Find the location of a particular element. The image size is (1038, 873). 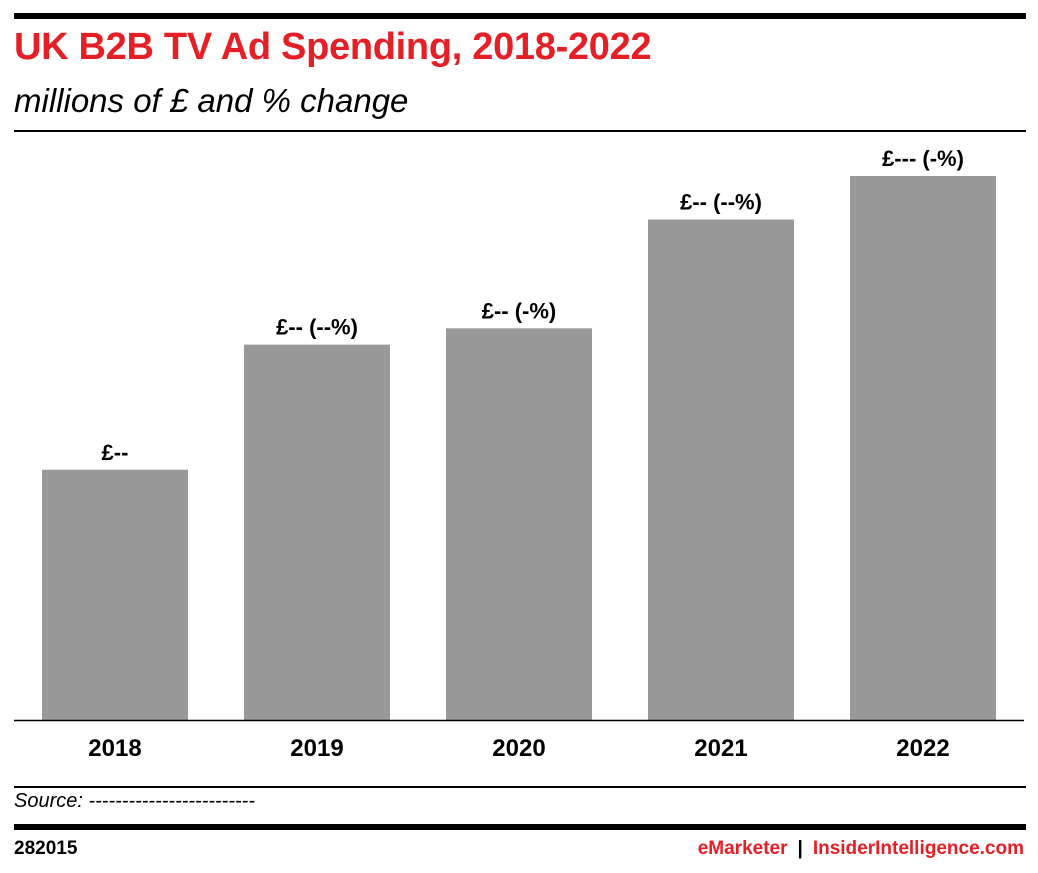

bottom-rule is located at coordinates (520, 827).